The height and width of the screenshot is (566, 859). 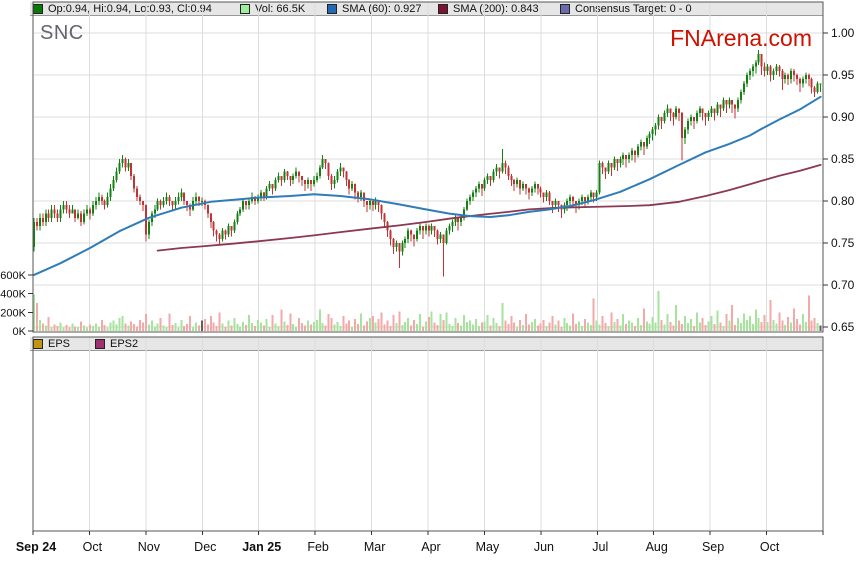 I want to click on price-legend-label: SMA (200): 0.843, so click(x=496, y=9).